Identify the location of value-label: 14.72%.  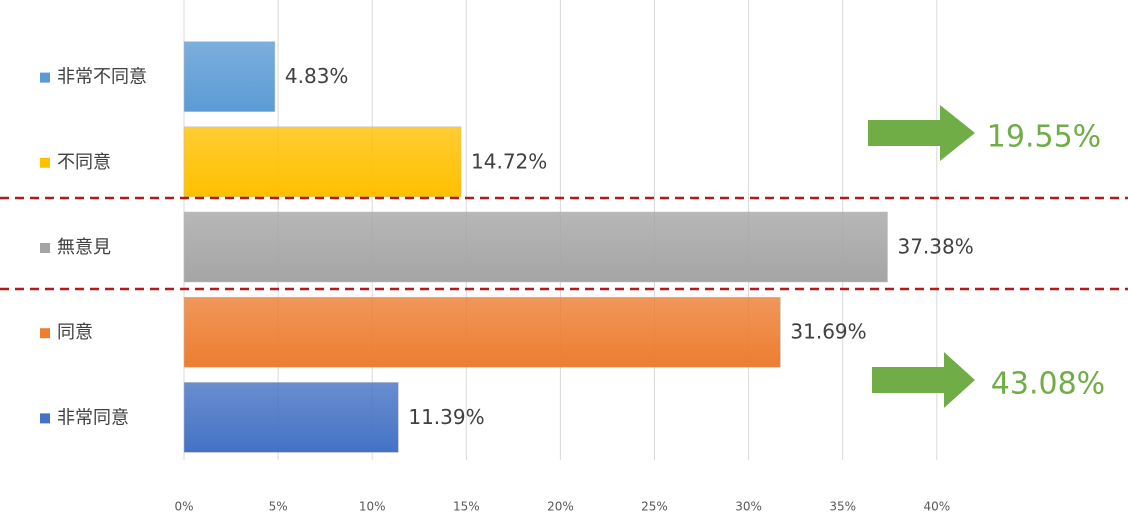
(509, 161).